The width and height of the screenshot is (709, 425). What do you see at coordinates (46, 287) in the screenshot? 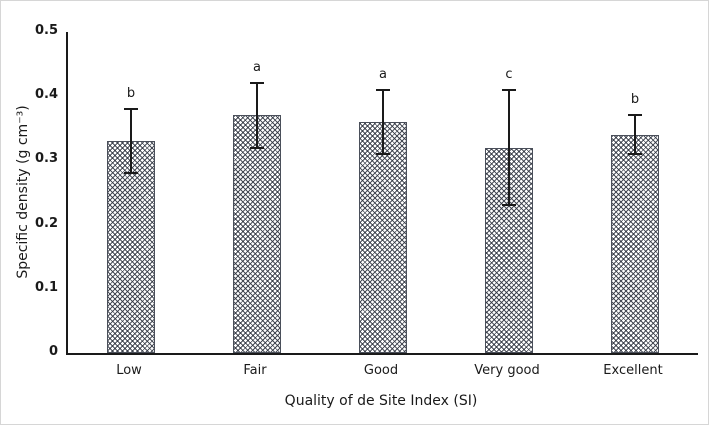
I see `y-tick-label: 0.1` at bounding box center [46, 287].